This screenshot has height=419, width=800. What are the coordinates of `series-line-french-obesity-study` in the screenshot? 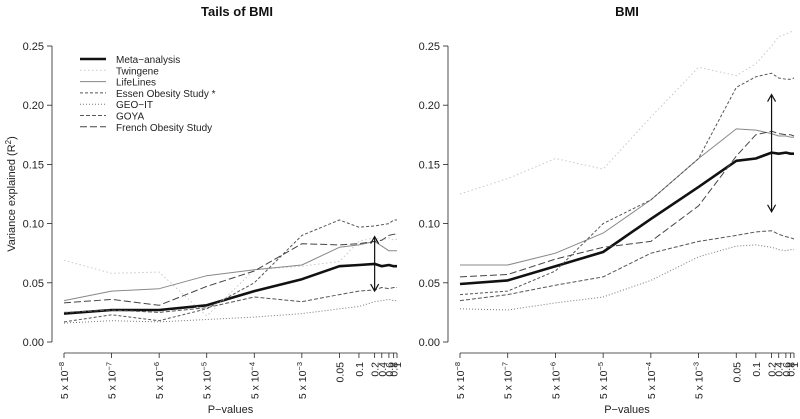 It's located at (230, 269).